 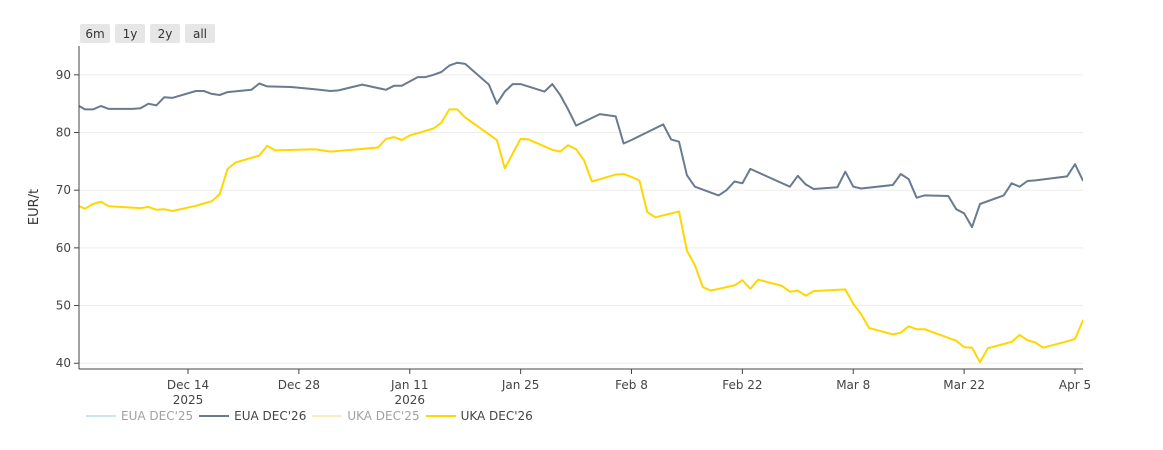 What do you see at coordinates (964, 385) in the screenshot?
I see `x-tick-label: Mar 22` at bounding box center [964, 385].